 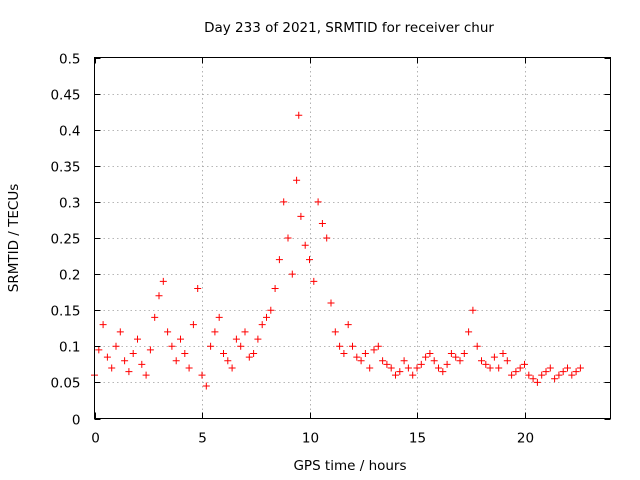 I want to click on y-tick-label: 0.1, so click(x=69, y=348).